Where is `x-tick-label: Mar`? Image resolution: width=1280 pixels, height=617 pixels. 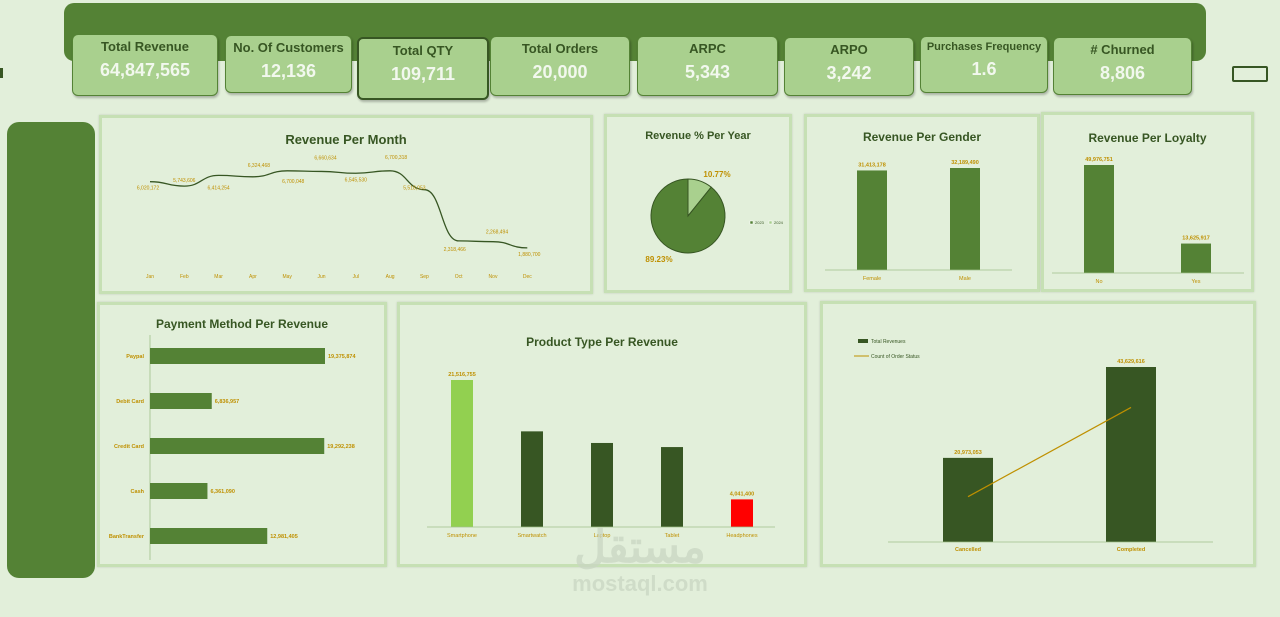 x-tick-label: Mar is located at coordinates (218, 277).